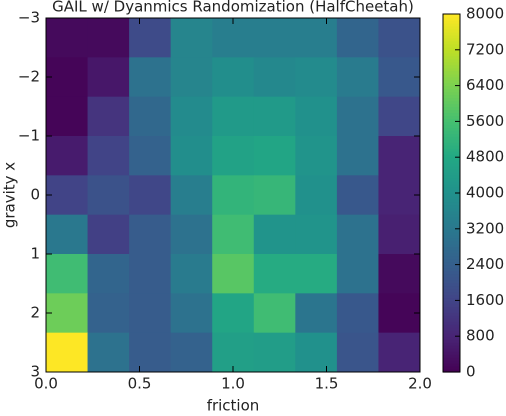 The image size is (506, 416). I want to click on x-tick-label: 0.5, so click(140, 384).